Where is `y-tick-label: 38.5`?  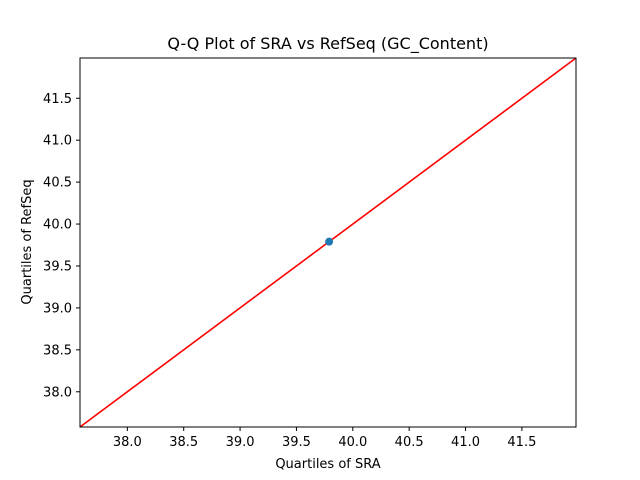 y-tick-label: 38.5 is located at coordinates (57, 350).